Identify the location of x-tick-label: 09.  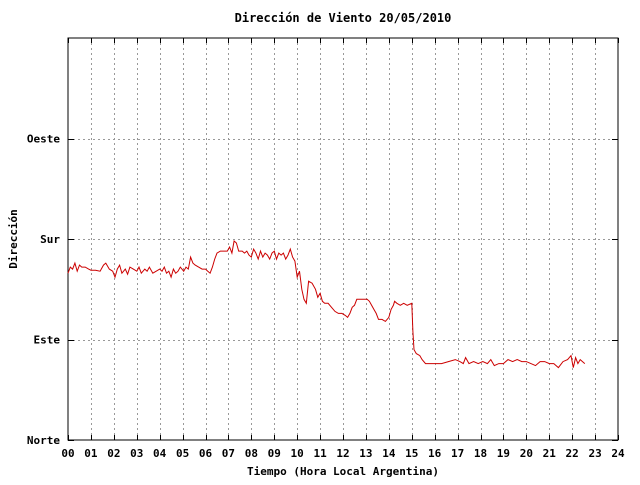
(274, 453).